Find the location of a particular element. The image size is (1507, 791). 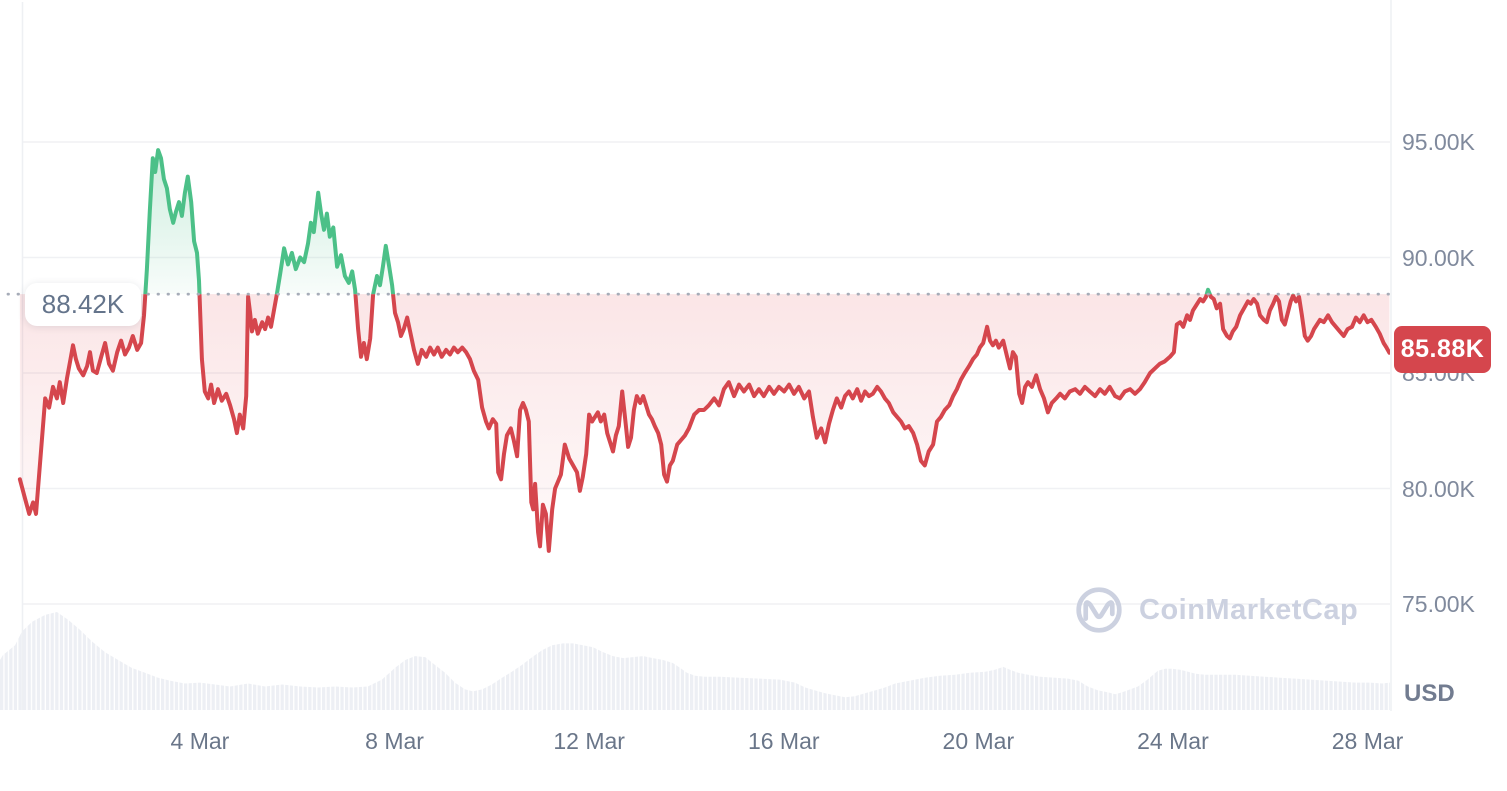

x-axis-tick-label: 8 Mar is located at coordinates (394, 741).